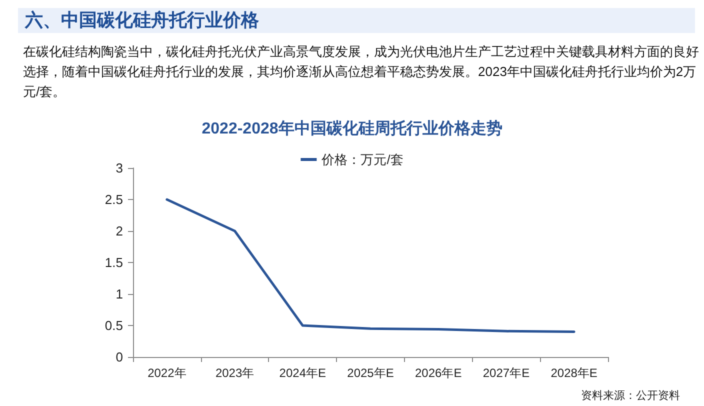  What do you see at coordinates (370, 373) in the screenshot?
I see `x-tick-label: 2025年E` at bounding box center [370, 373].